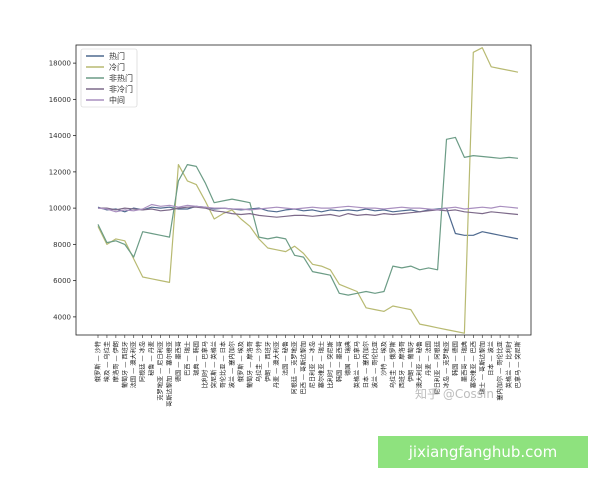  What do you see at coordinates (402, 364) in the screenshot?
I see `x-tick-label: 西班牙 — 摩洛哥` at bounding box center [402, 364].